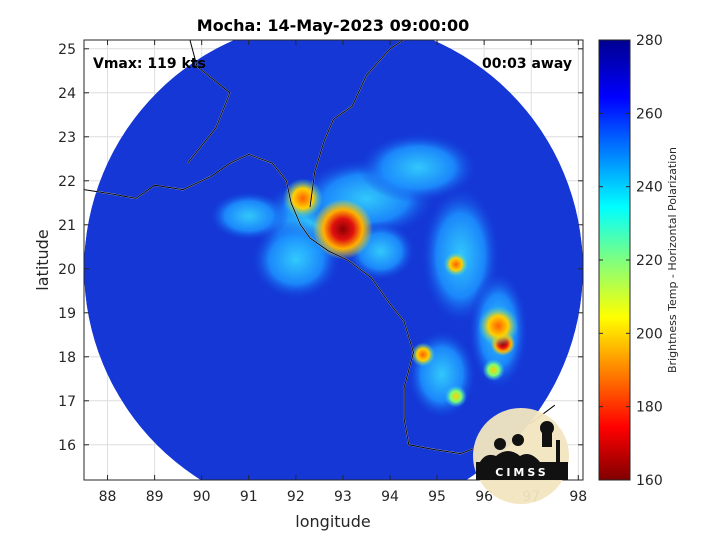 The image size is (720, 540). Describe the element at coordinates (649, 408) in the screenshot. I see `colorbar-tick-label: 180` at that location.